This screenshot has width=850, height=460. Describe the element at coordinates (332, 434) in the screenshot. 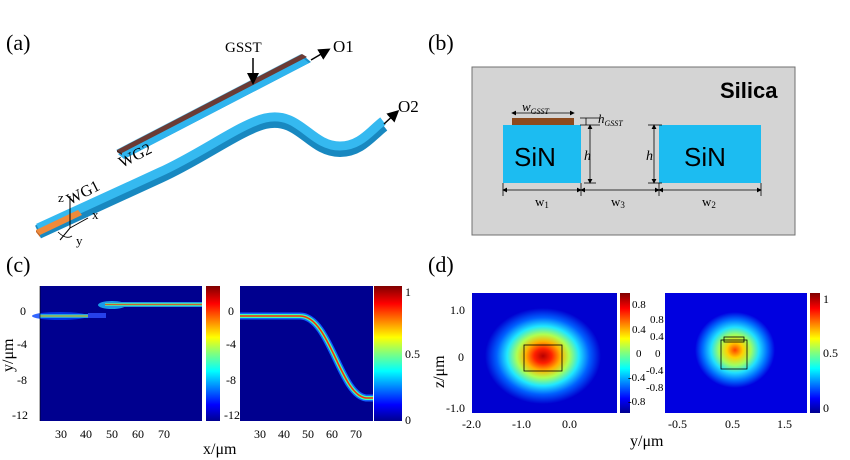

I see `c-right-xtick-3: 60` at that location.